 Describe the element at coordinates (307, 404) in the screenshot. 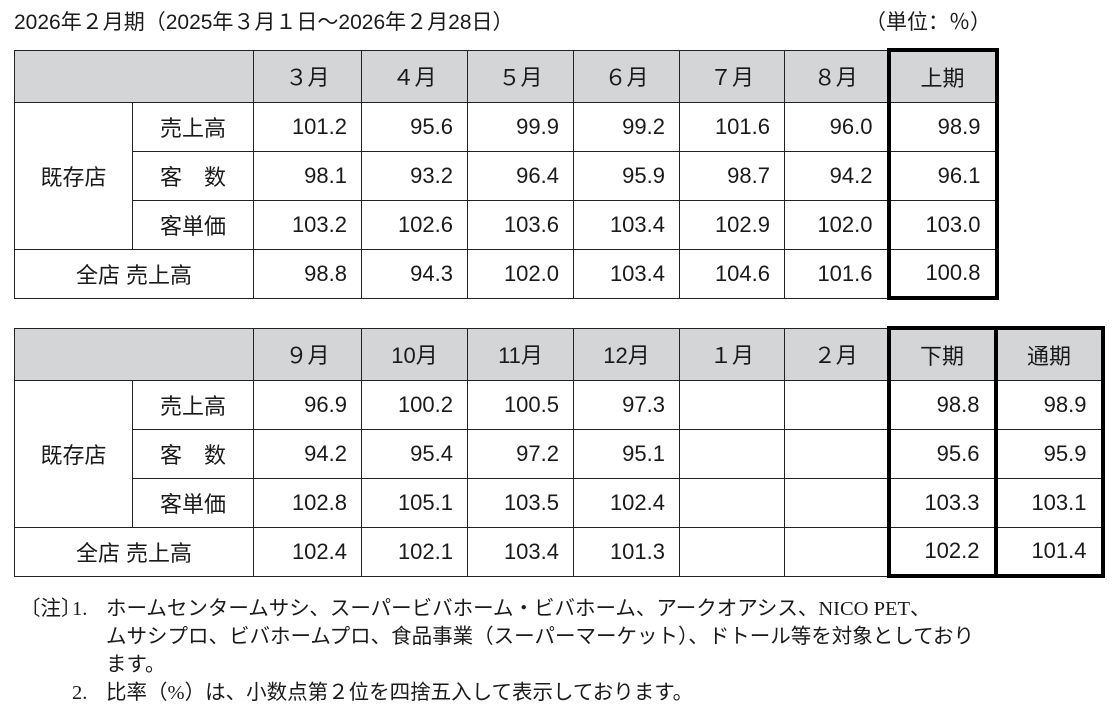

I see `cell: 96.9` at that location.